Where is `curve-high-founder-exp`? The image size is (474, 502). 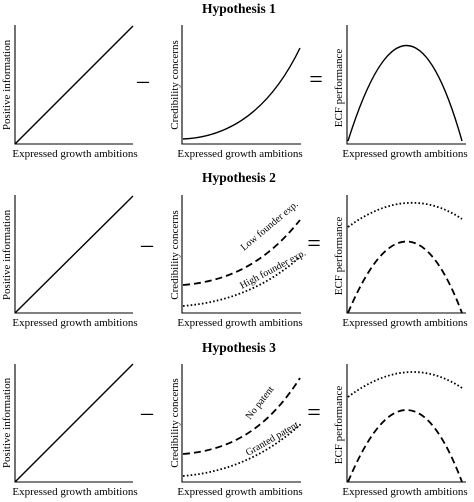
curve-high-founder-exp is located at coordinates (242, 281).